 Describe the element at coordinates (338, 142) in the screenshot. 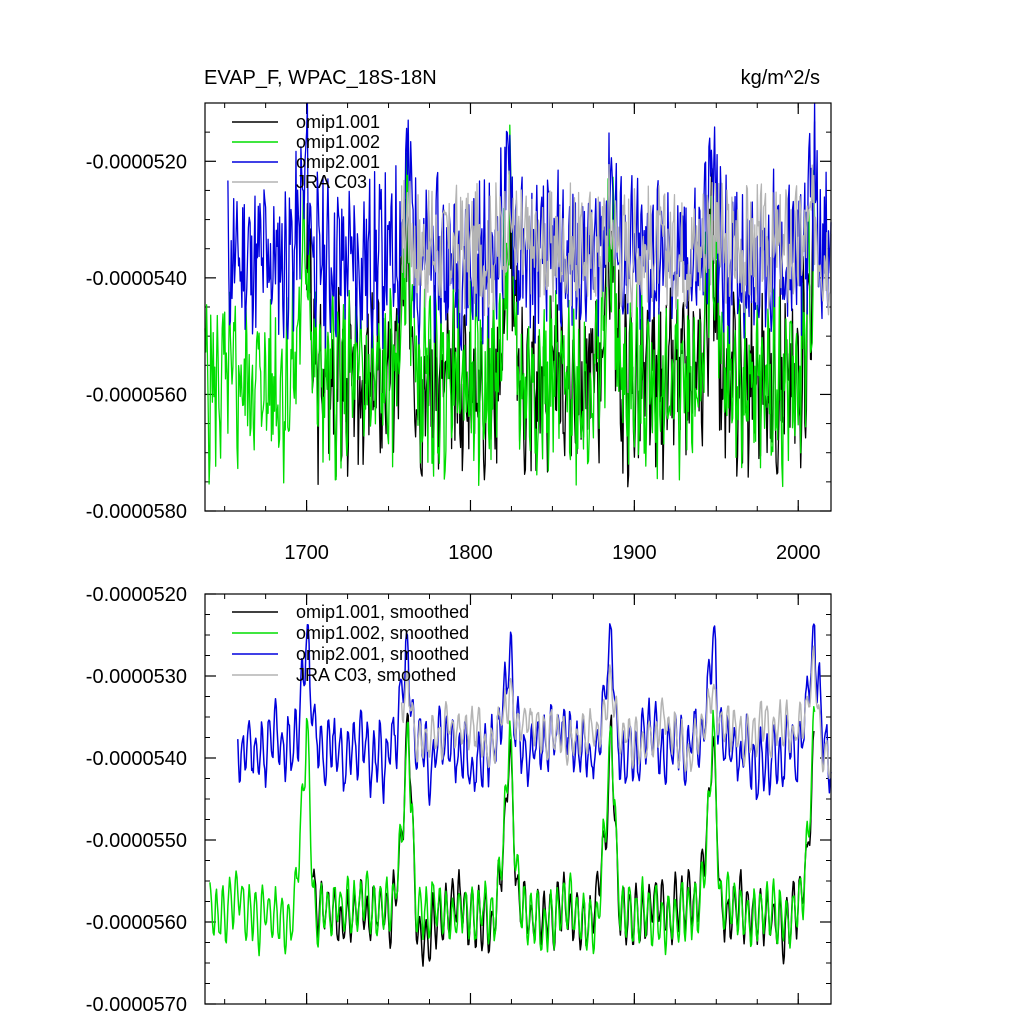

I see `legend-label: omip1.002` at that location.